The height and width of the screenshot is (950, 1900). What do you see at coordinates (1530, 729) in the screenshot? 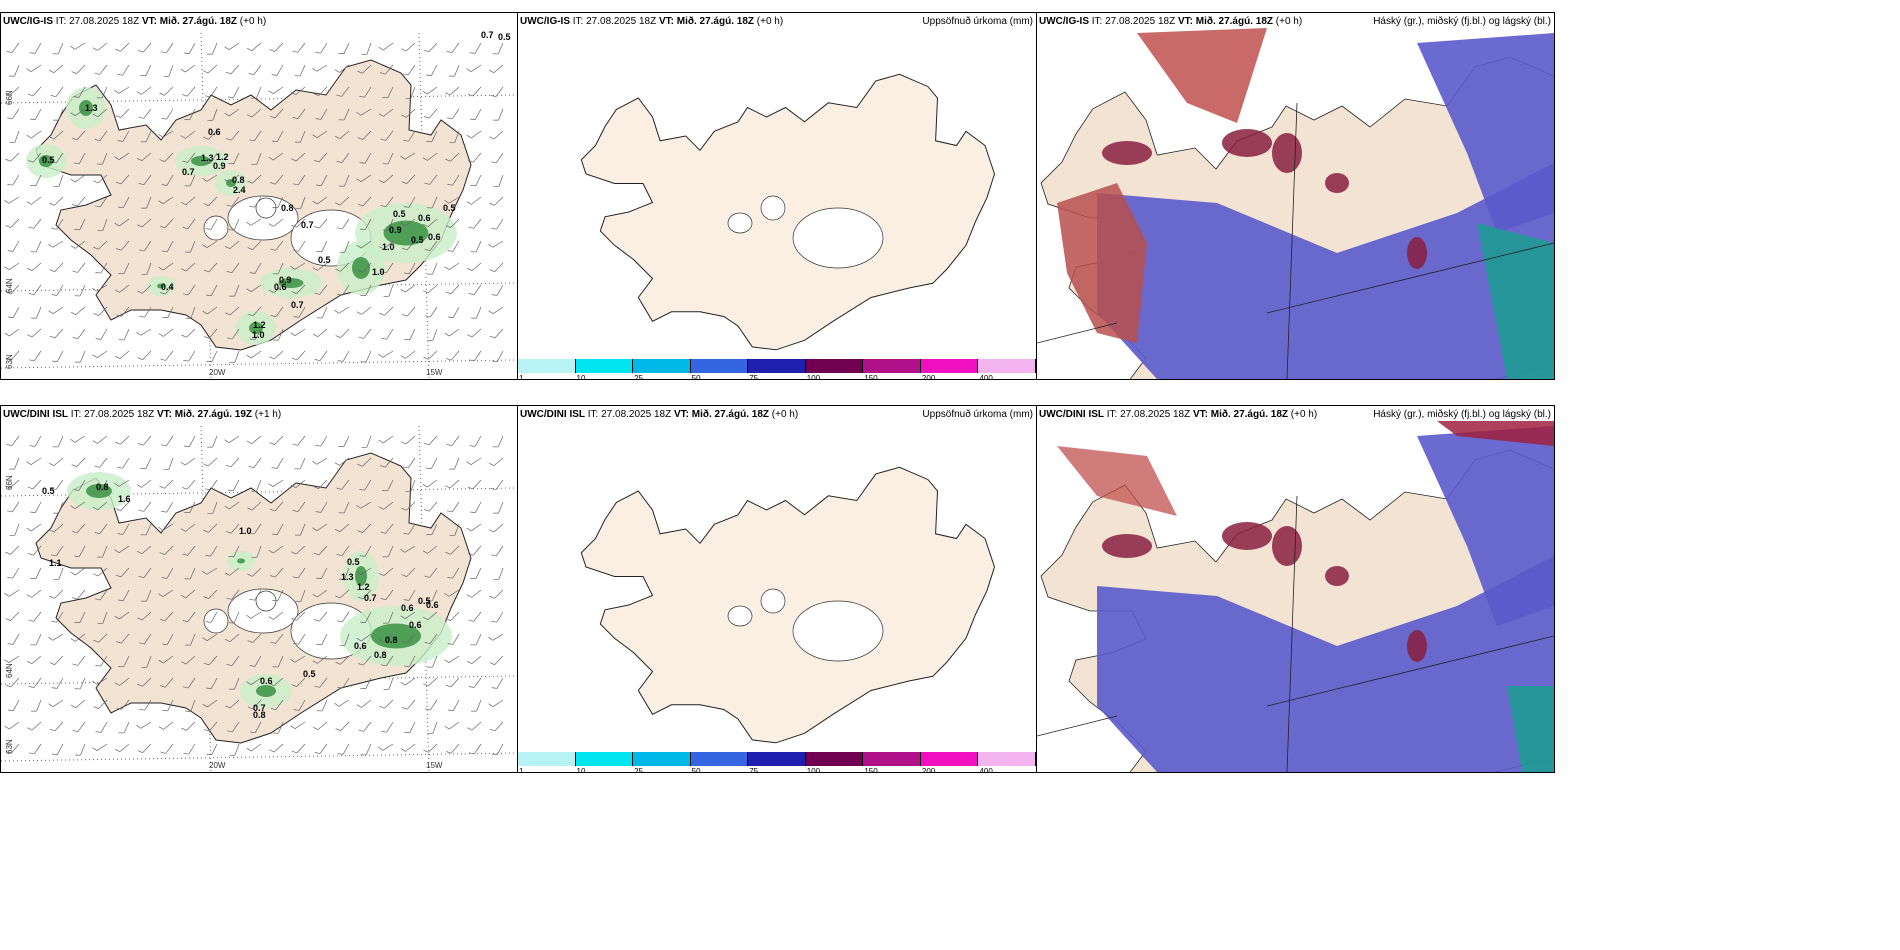
I see `mid-cloud-area` at bounding box center [1530, 729].